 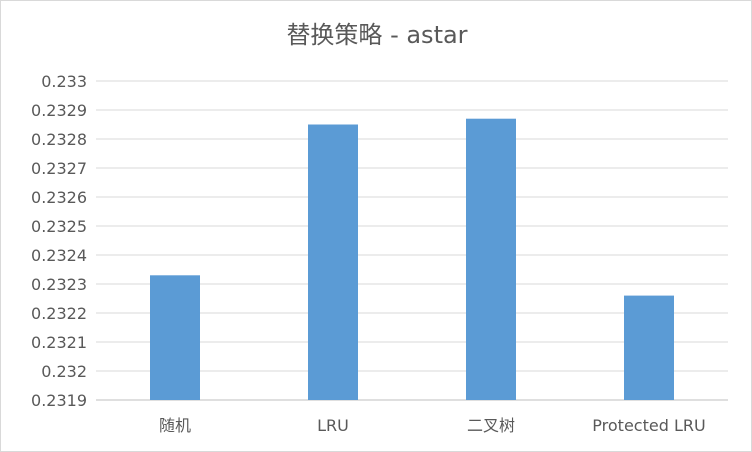 I want to click on y-tick-label: 0.2329, so click(x=59, y=110).